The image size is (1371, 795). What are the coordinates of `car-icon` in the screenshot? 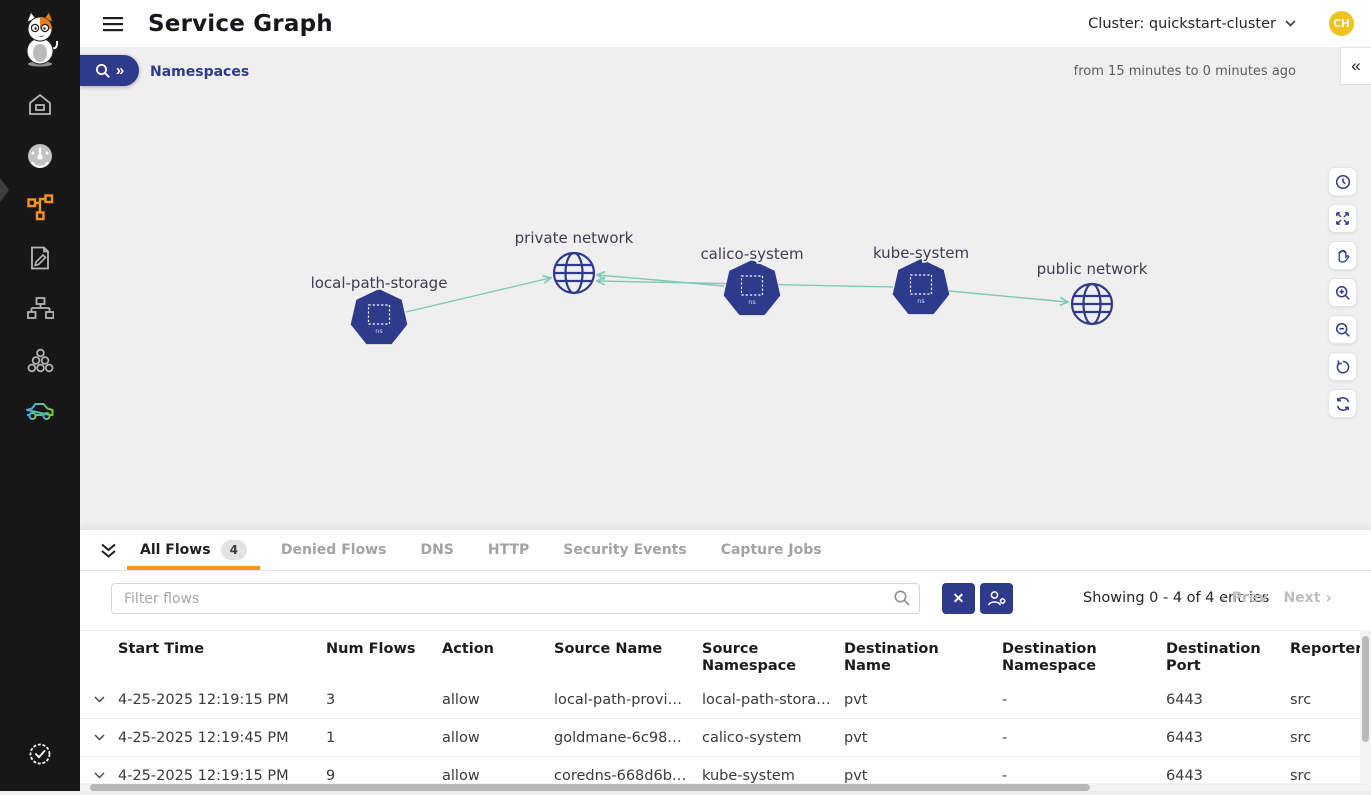 It's located at (40, 411).